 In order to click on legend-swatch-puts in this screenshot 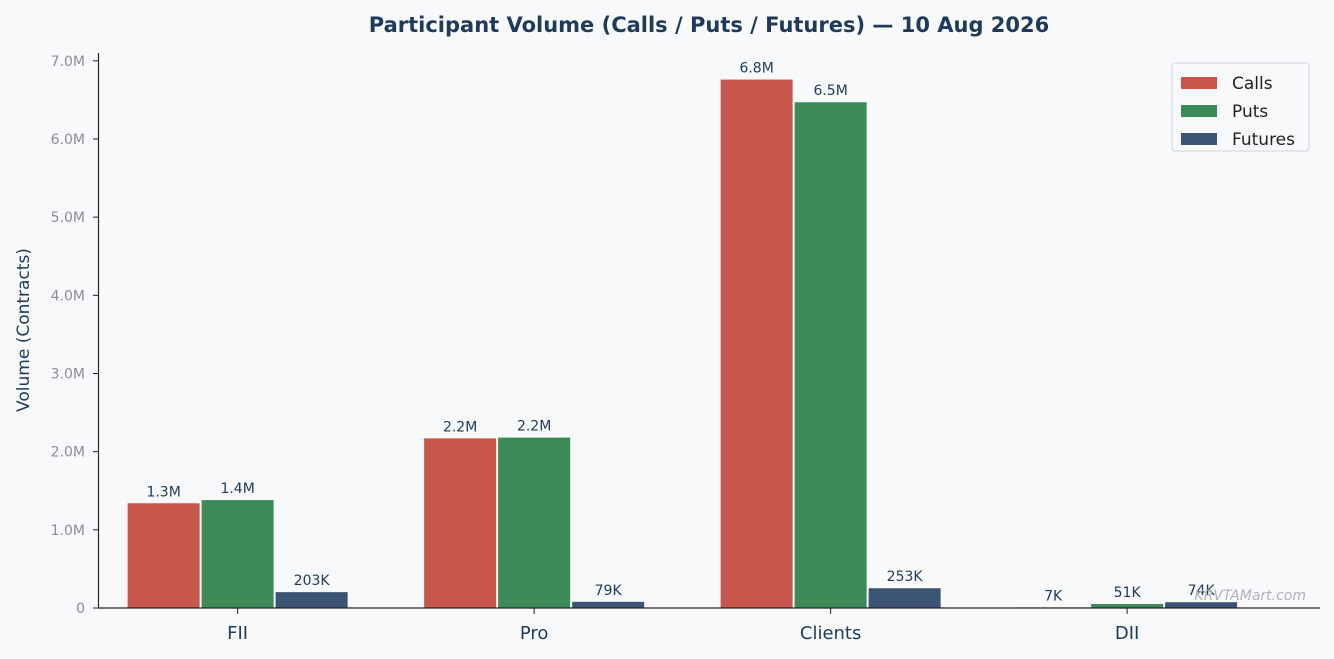, I will do `click(1199, 111)`.